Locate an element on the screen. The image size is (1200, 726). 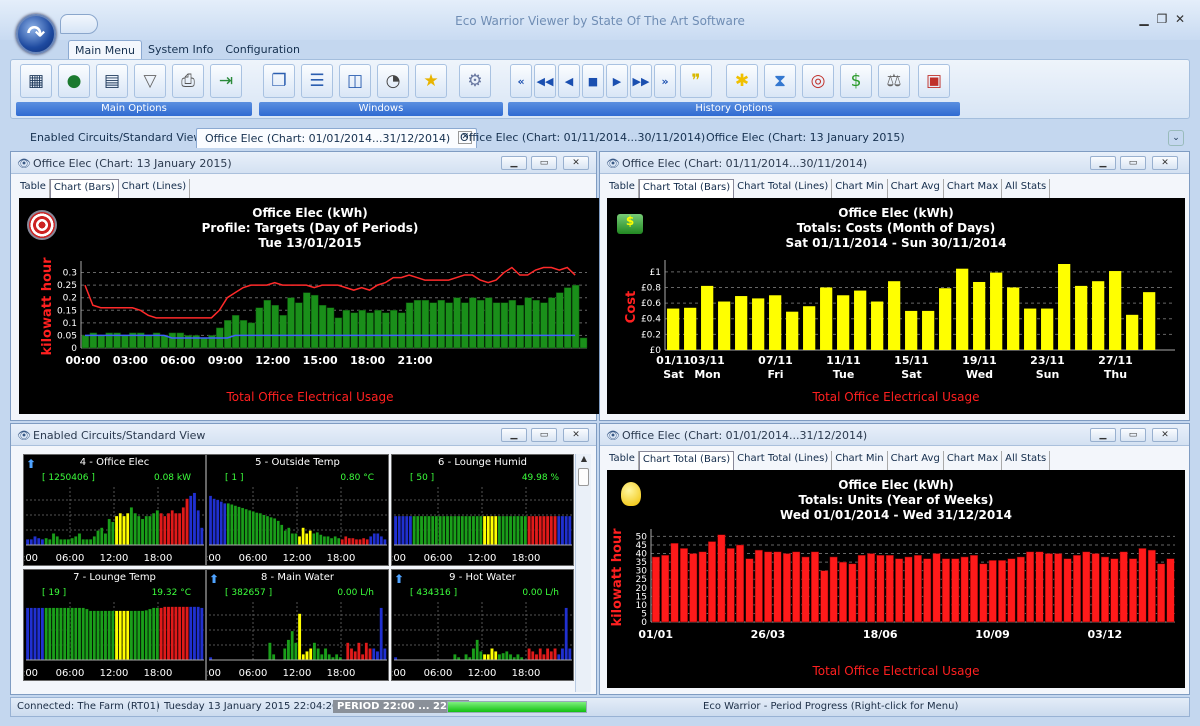
maximize-button: ❐ is located at coordinates (1162, 19).